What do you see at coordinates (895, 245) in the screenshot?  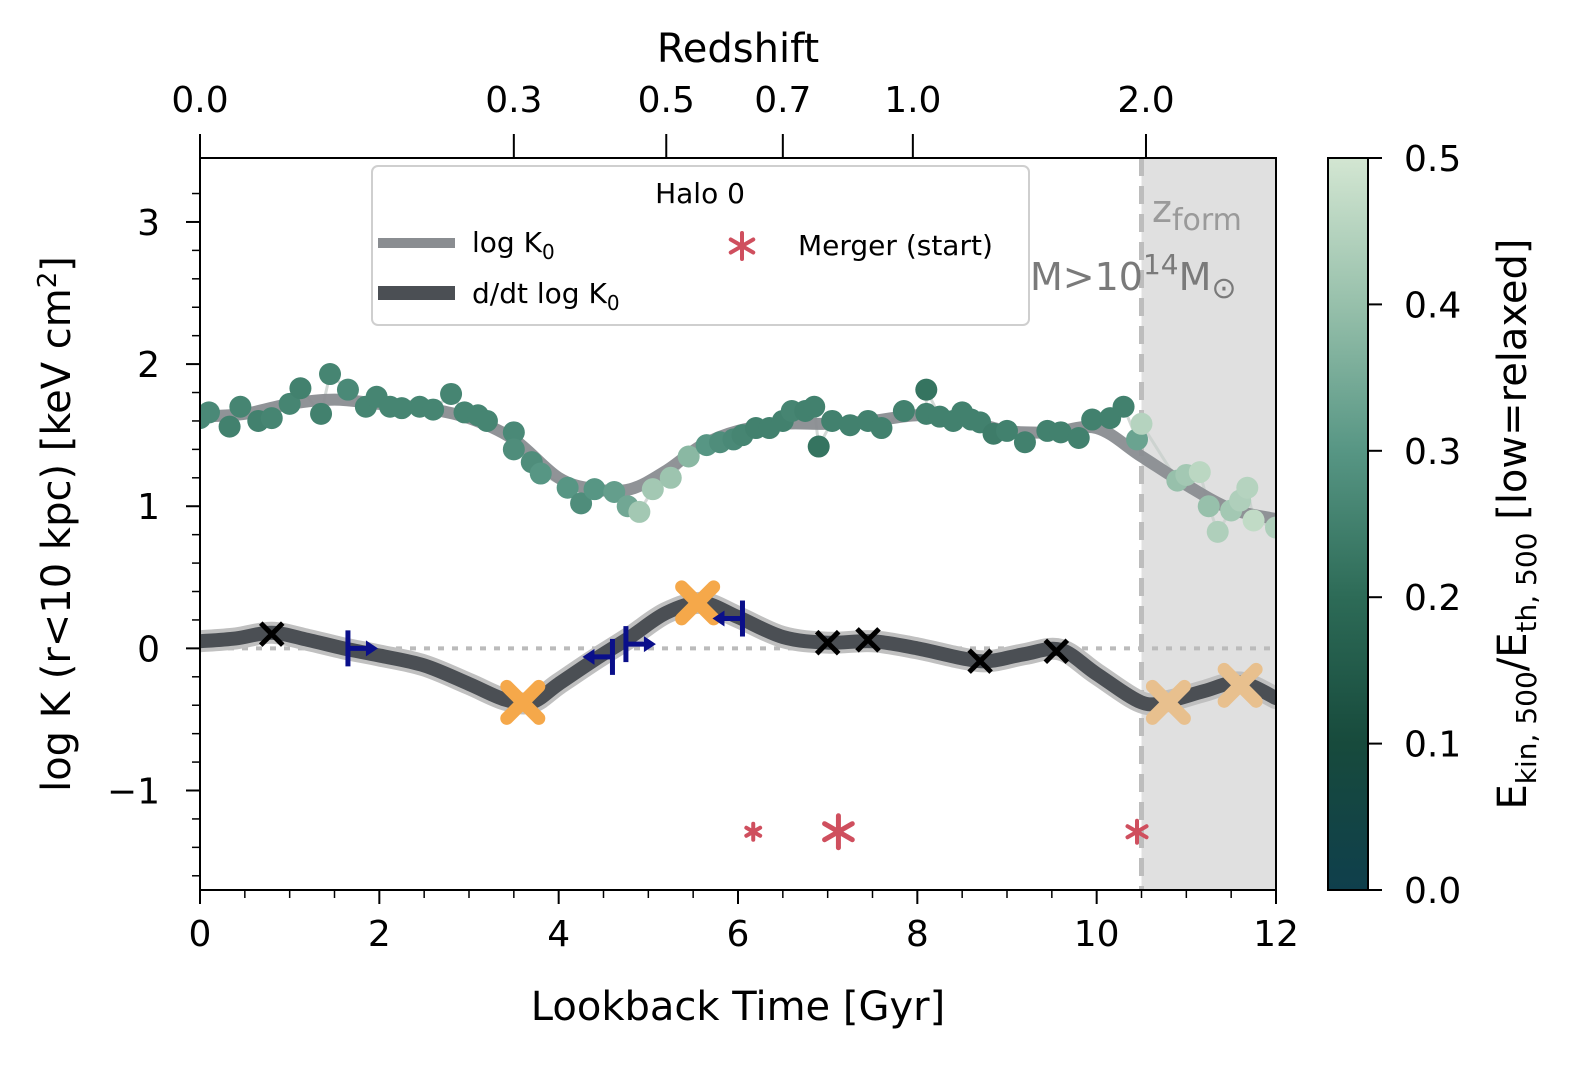 I see `legend-label-merger: Merger (start)` at bounding box center [895, 245].